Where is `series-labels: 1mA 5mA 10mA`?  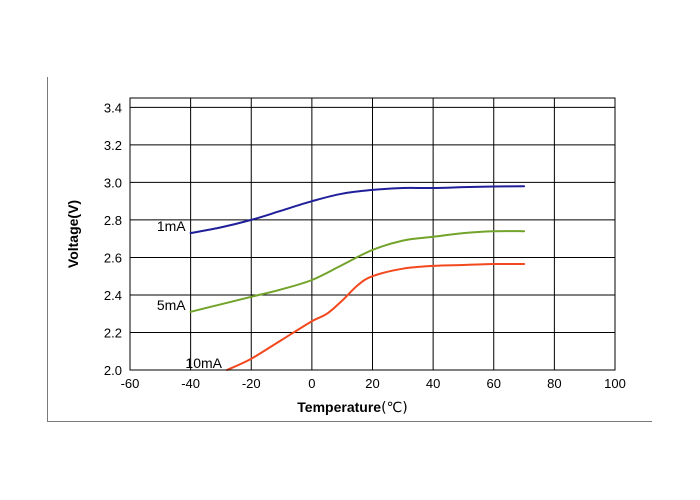
series-labels: 1mA 5mA 10mA is located at coordinates (190, 294).